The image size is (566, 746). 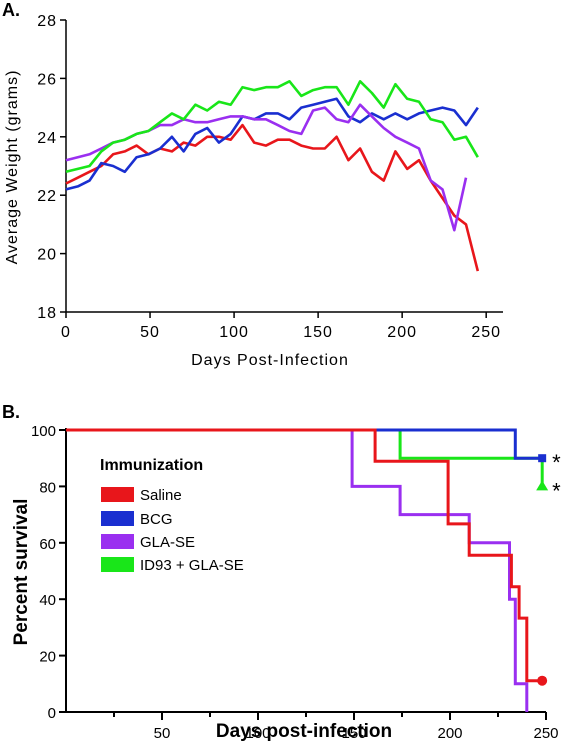 What do you see at coordinates (47, 196) in the screenshot?
I see `panel-a-y-tick-label: 22` at bounding box center [47, 196].